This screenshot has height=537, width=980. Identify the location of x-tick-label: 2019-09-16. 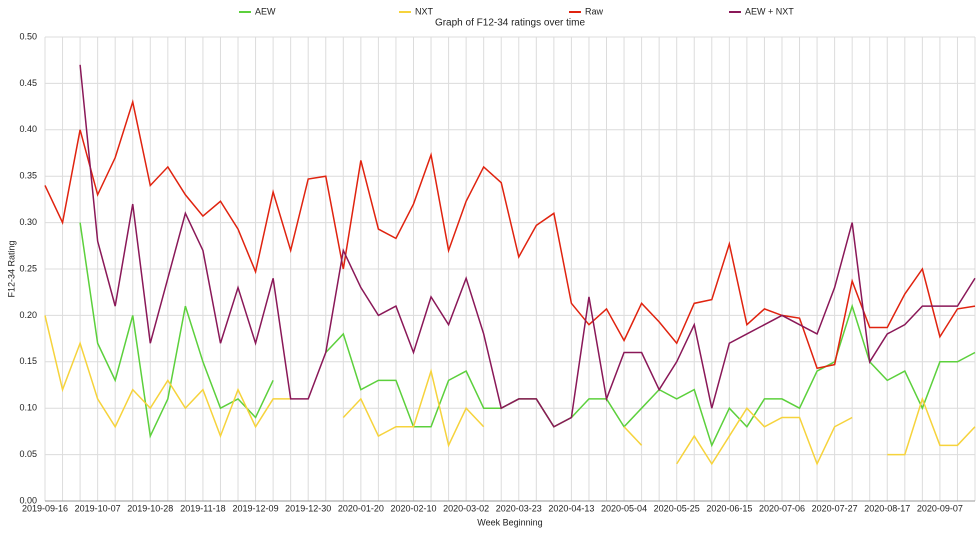
(45, 508).